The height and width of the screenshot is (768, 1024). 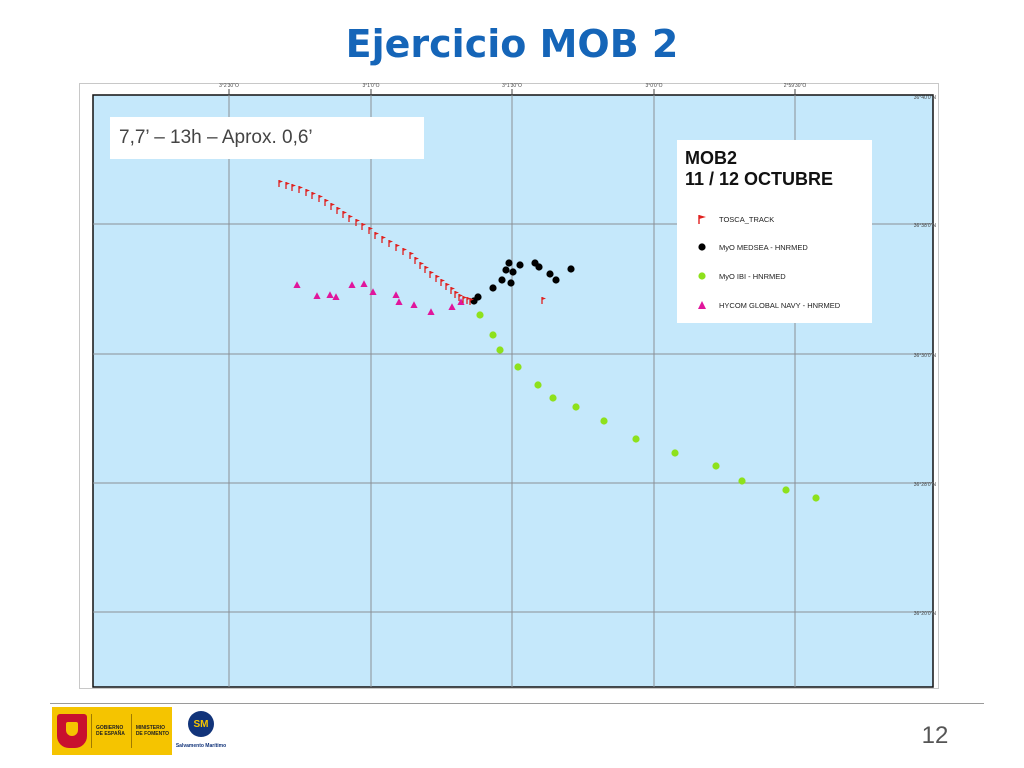 I want to click on ministry-line1: MINISTERIO, so click(x=150, y=728).